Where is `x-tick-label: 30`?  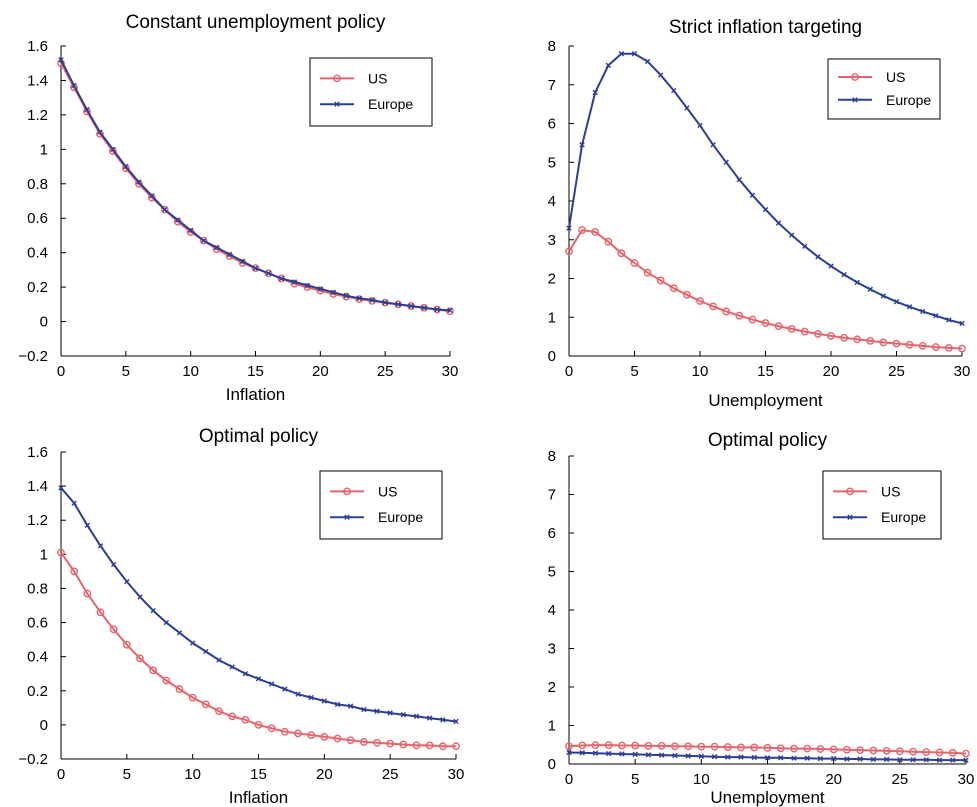 x-tick-label: 30 is located at coordinates (450, 371).